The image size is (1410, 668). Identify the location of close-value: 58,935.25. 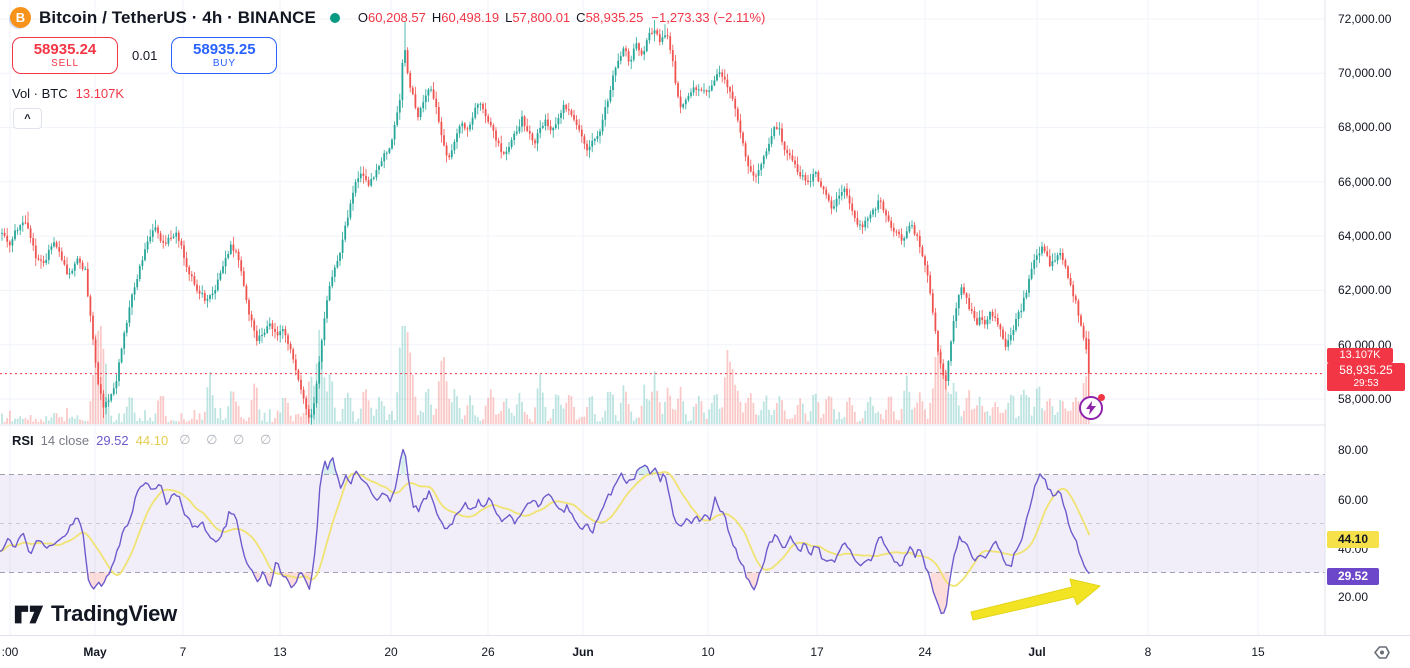
(614, 17).